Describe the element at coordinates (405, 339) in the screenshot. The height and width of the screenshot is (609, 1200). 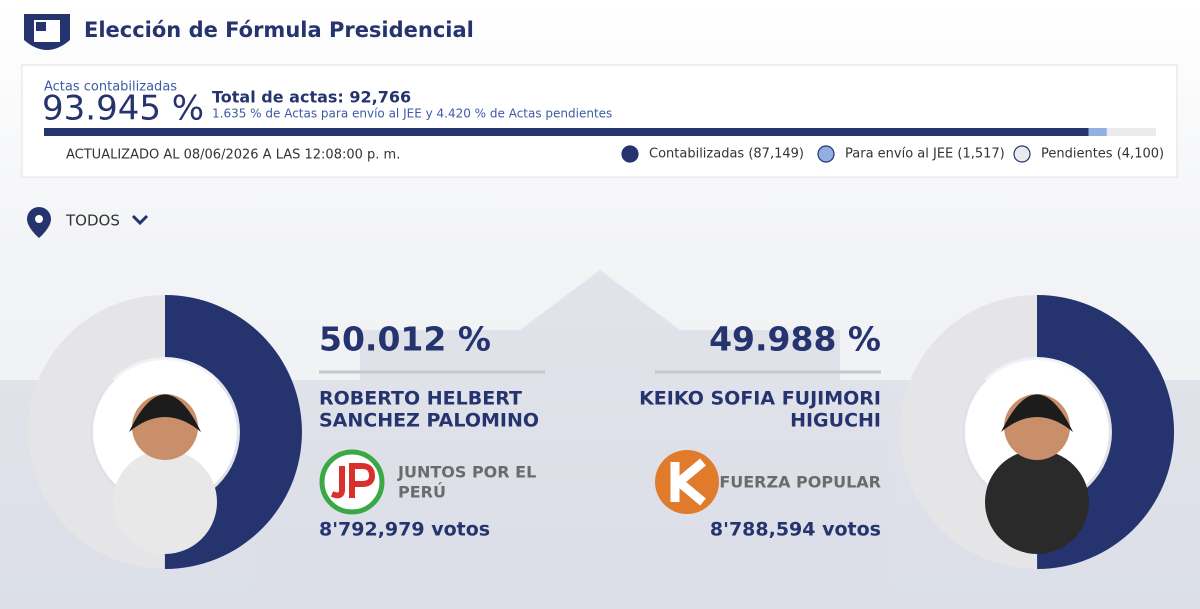
I see `vote-percent: 50.012 %` at that location.